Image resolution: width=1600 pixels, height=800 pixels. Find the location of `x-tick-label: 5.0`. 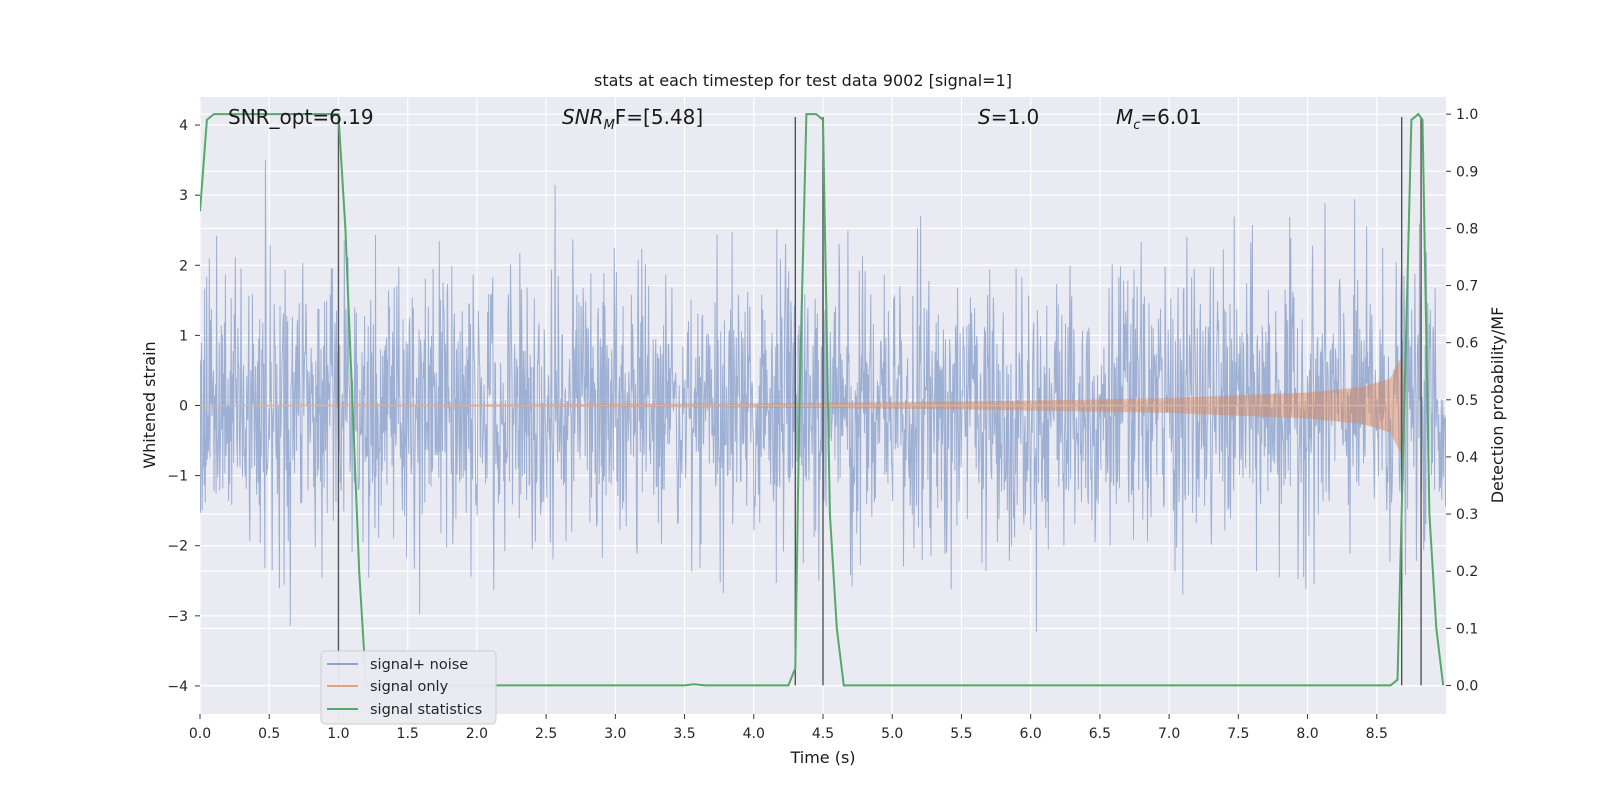

x-tick-label: 5.0 is located at coordinates (892, 734).